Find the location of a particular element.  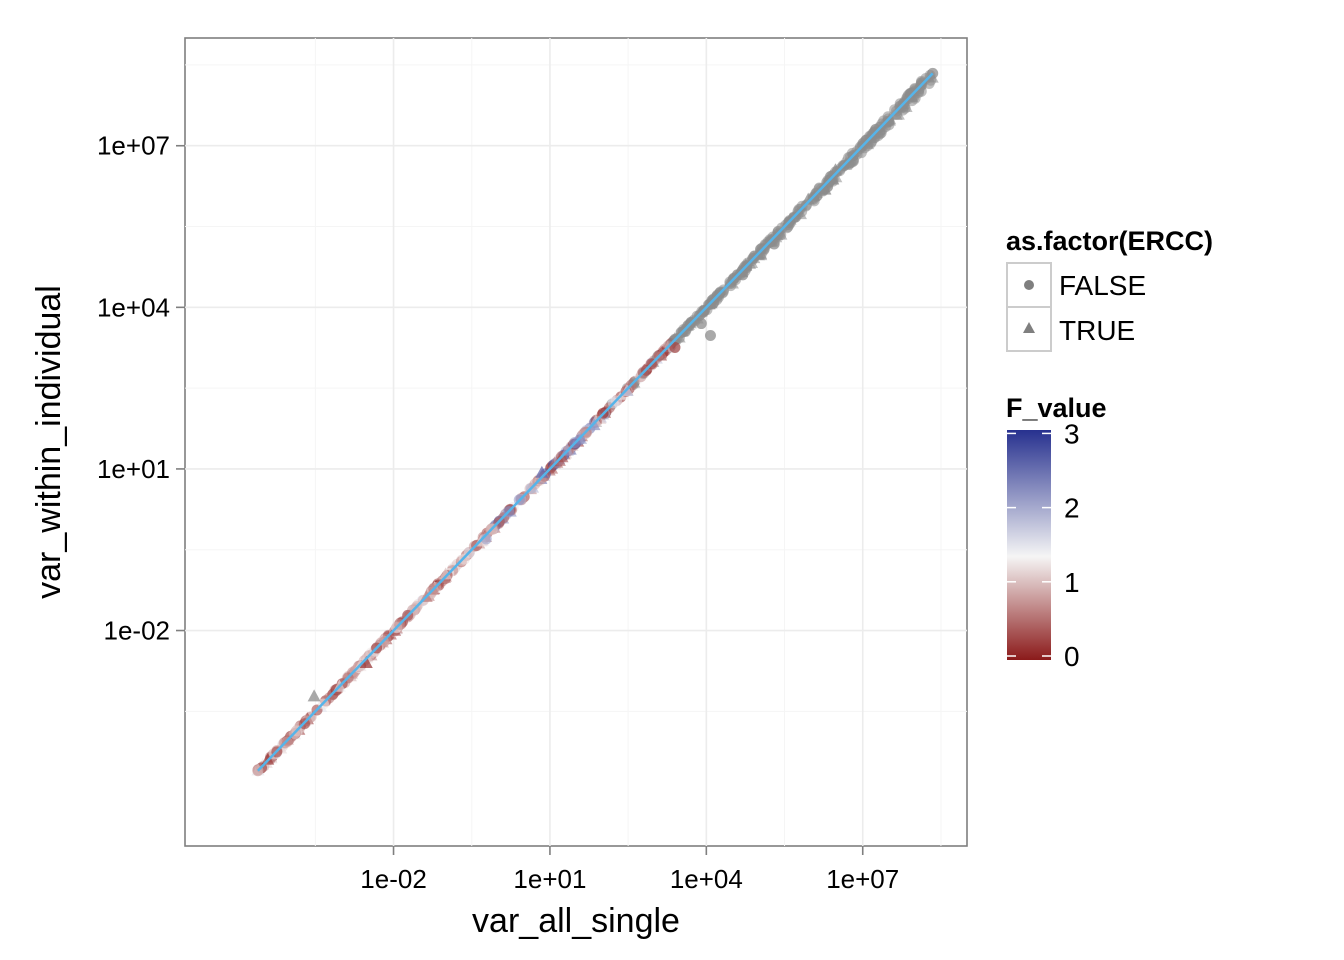

x-axis-ticks: 1e-02 1e+01 1e+04 1e+07 is located at coordinates (629, 870).